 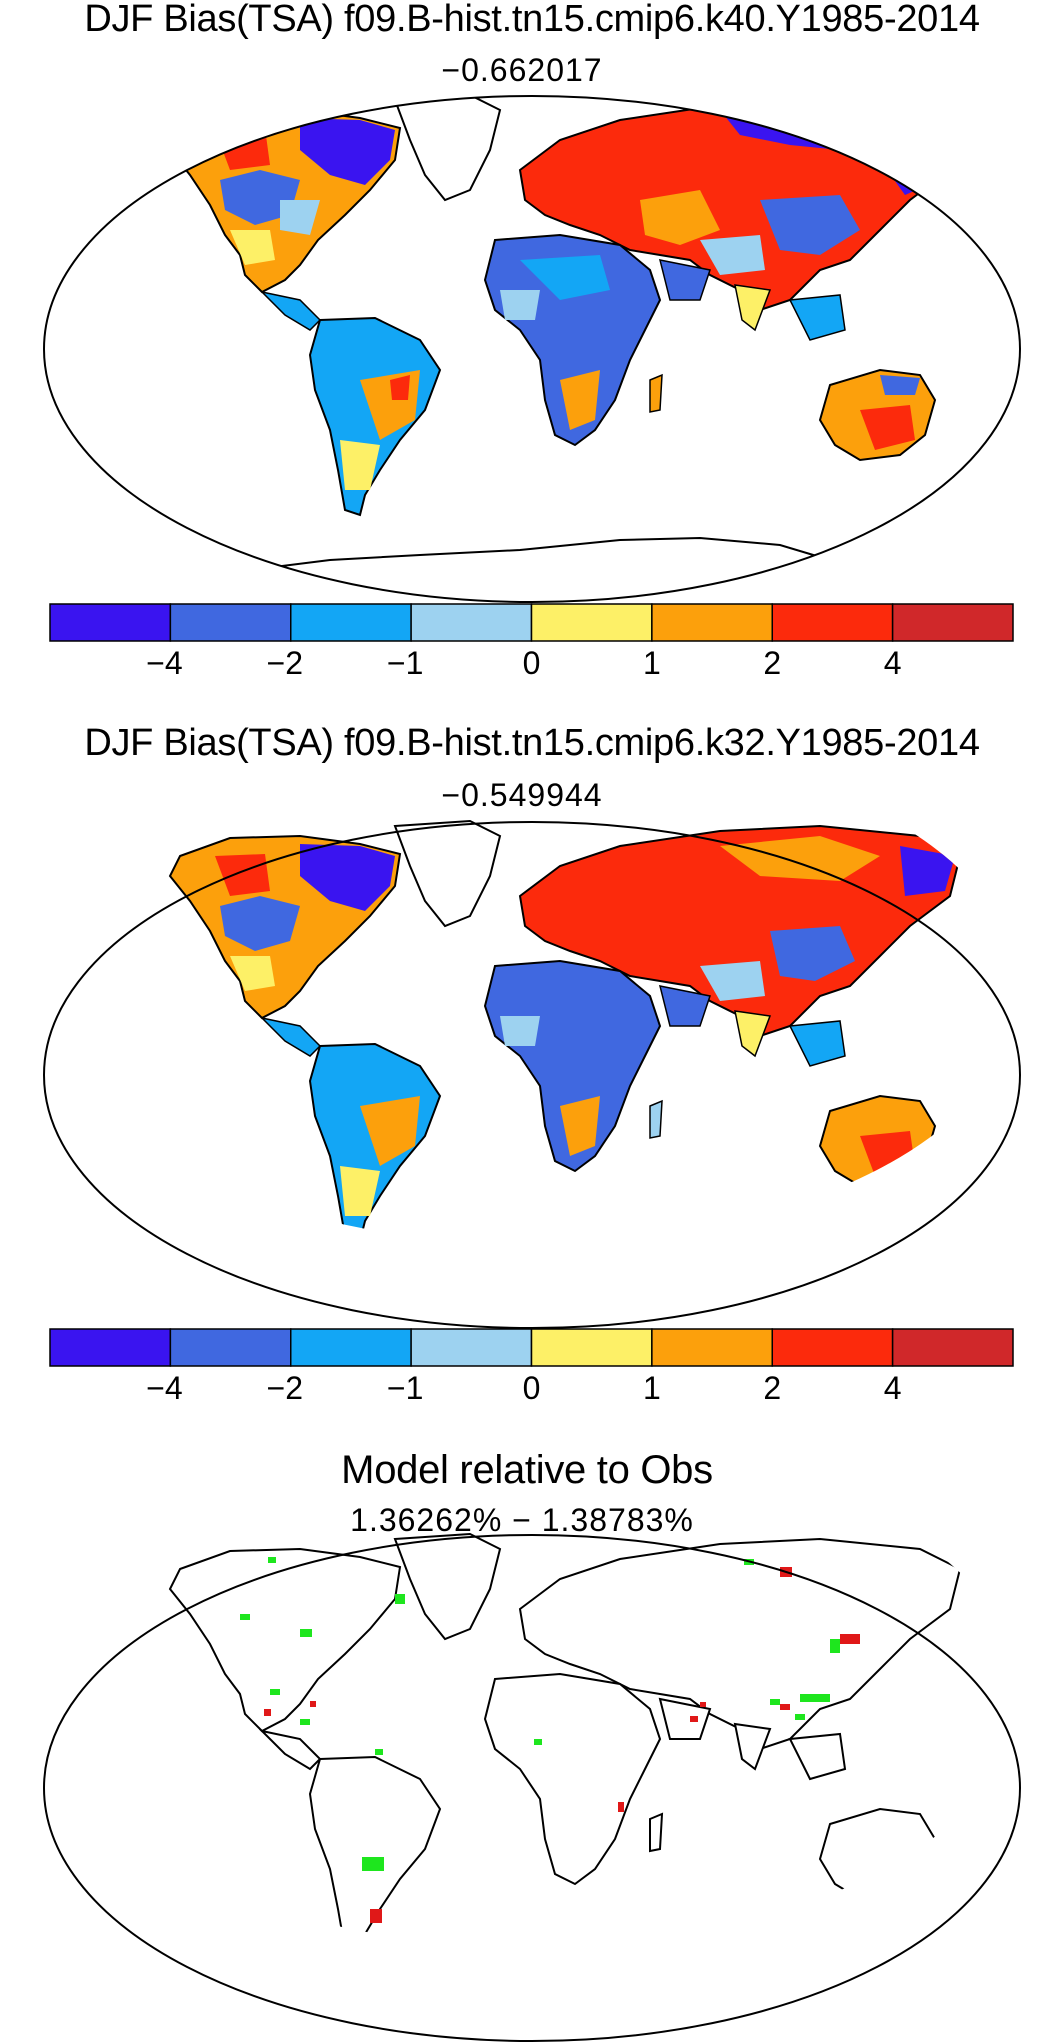 I want to click on colorbar-1-tick-label: −4, so click(x=164, y=663).